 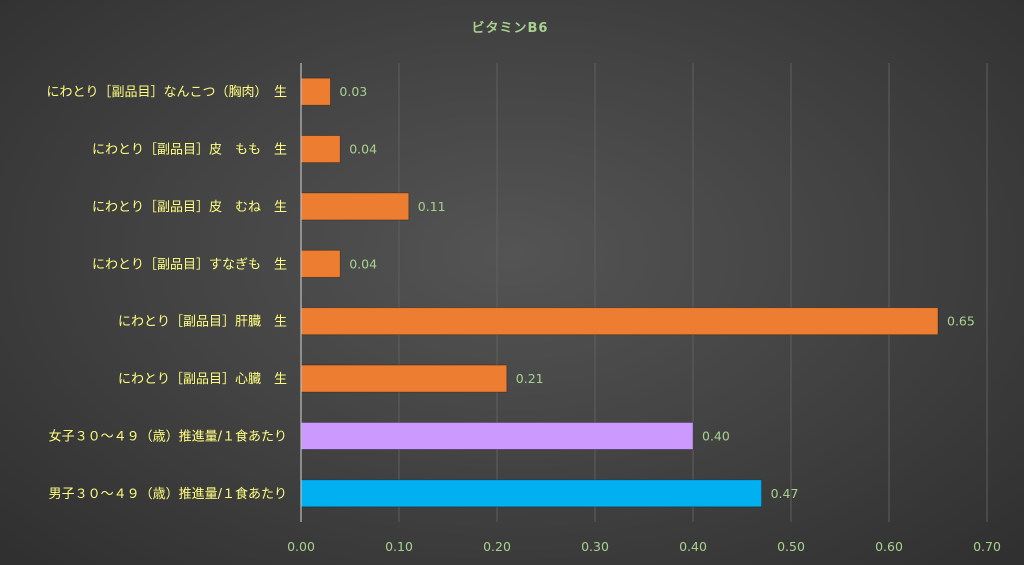 What do you see at coordinates (644, 546) in the screenshot?
I see `x-axis-ticks: 0.00 0.10 0.20 0.30 0.40 0.50 0.60 0.70` at bounding box center [644, 546].